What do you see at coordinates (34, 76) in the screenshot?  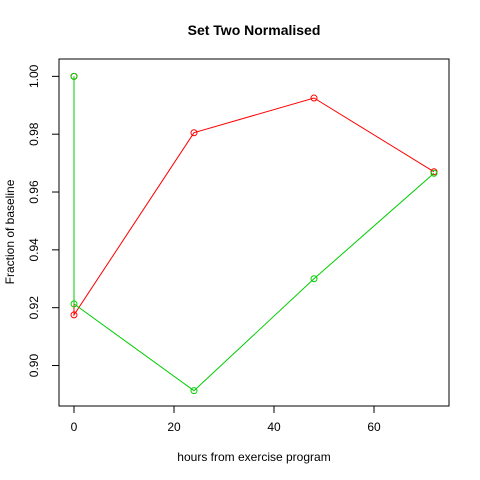 I see `y-tick-label: 1.00` at bounding box center [34, 76].